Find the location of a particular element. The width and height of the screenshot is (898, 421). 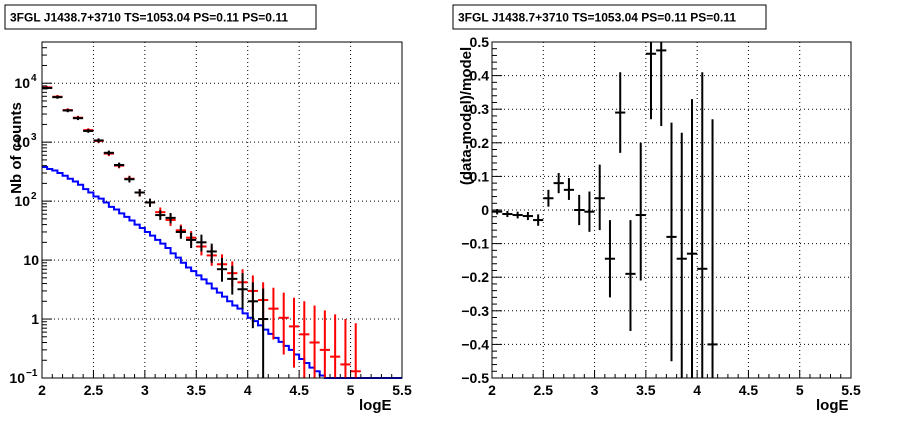

left-y-axis-label: Nb of counts is located at coordinates (16, 148).